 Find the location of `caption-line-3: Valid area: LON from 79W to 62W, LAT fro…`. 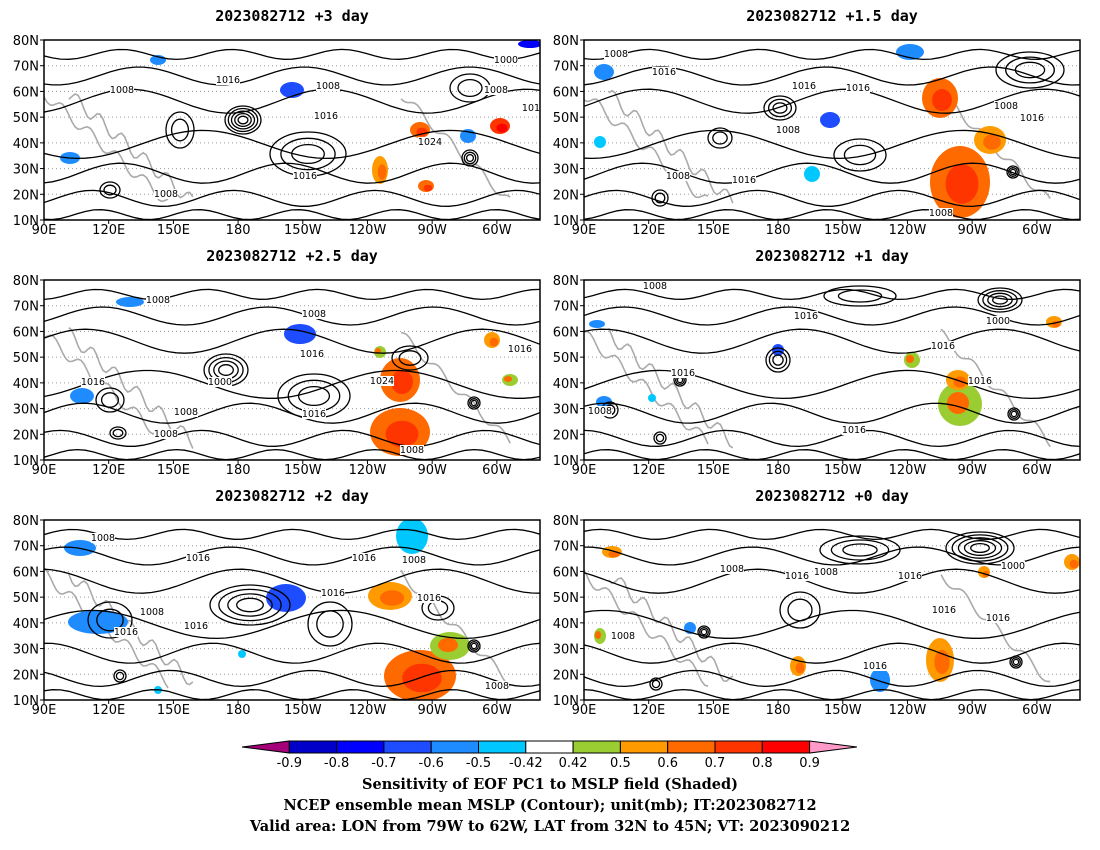

caption-line-3: Valid area: LON from 79W to 62W, LAT fro… is located at coordinates (550, 826).